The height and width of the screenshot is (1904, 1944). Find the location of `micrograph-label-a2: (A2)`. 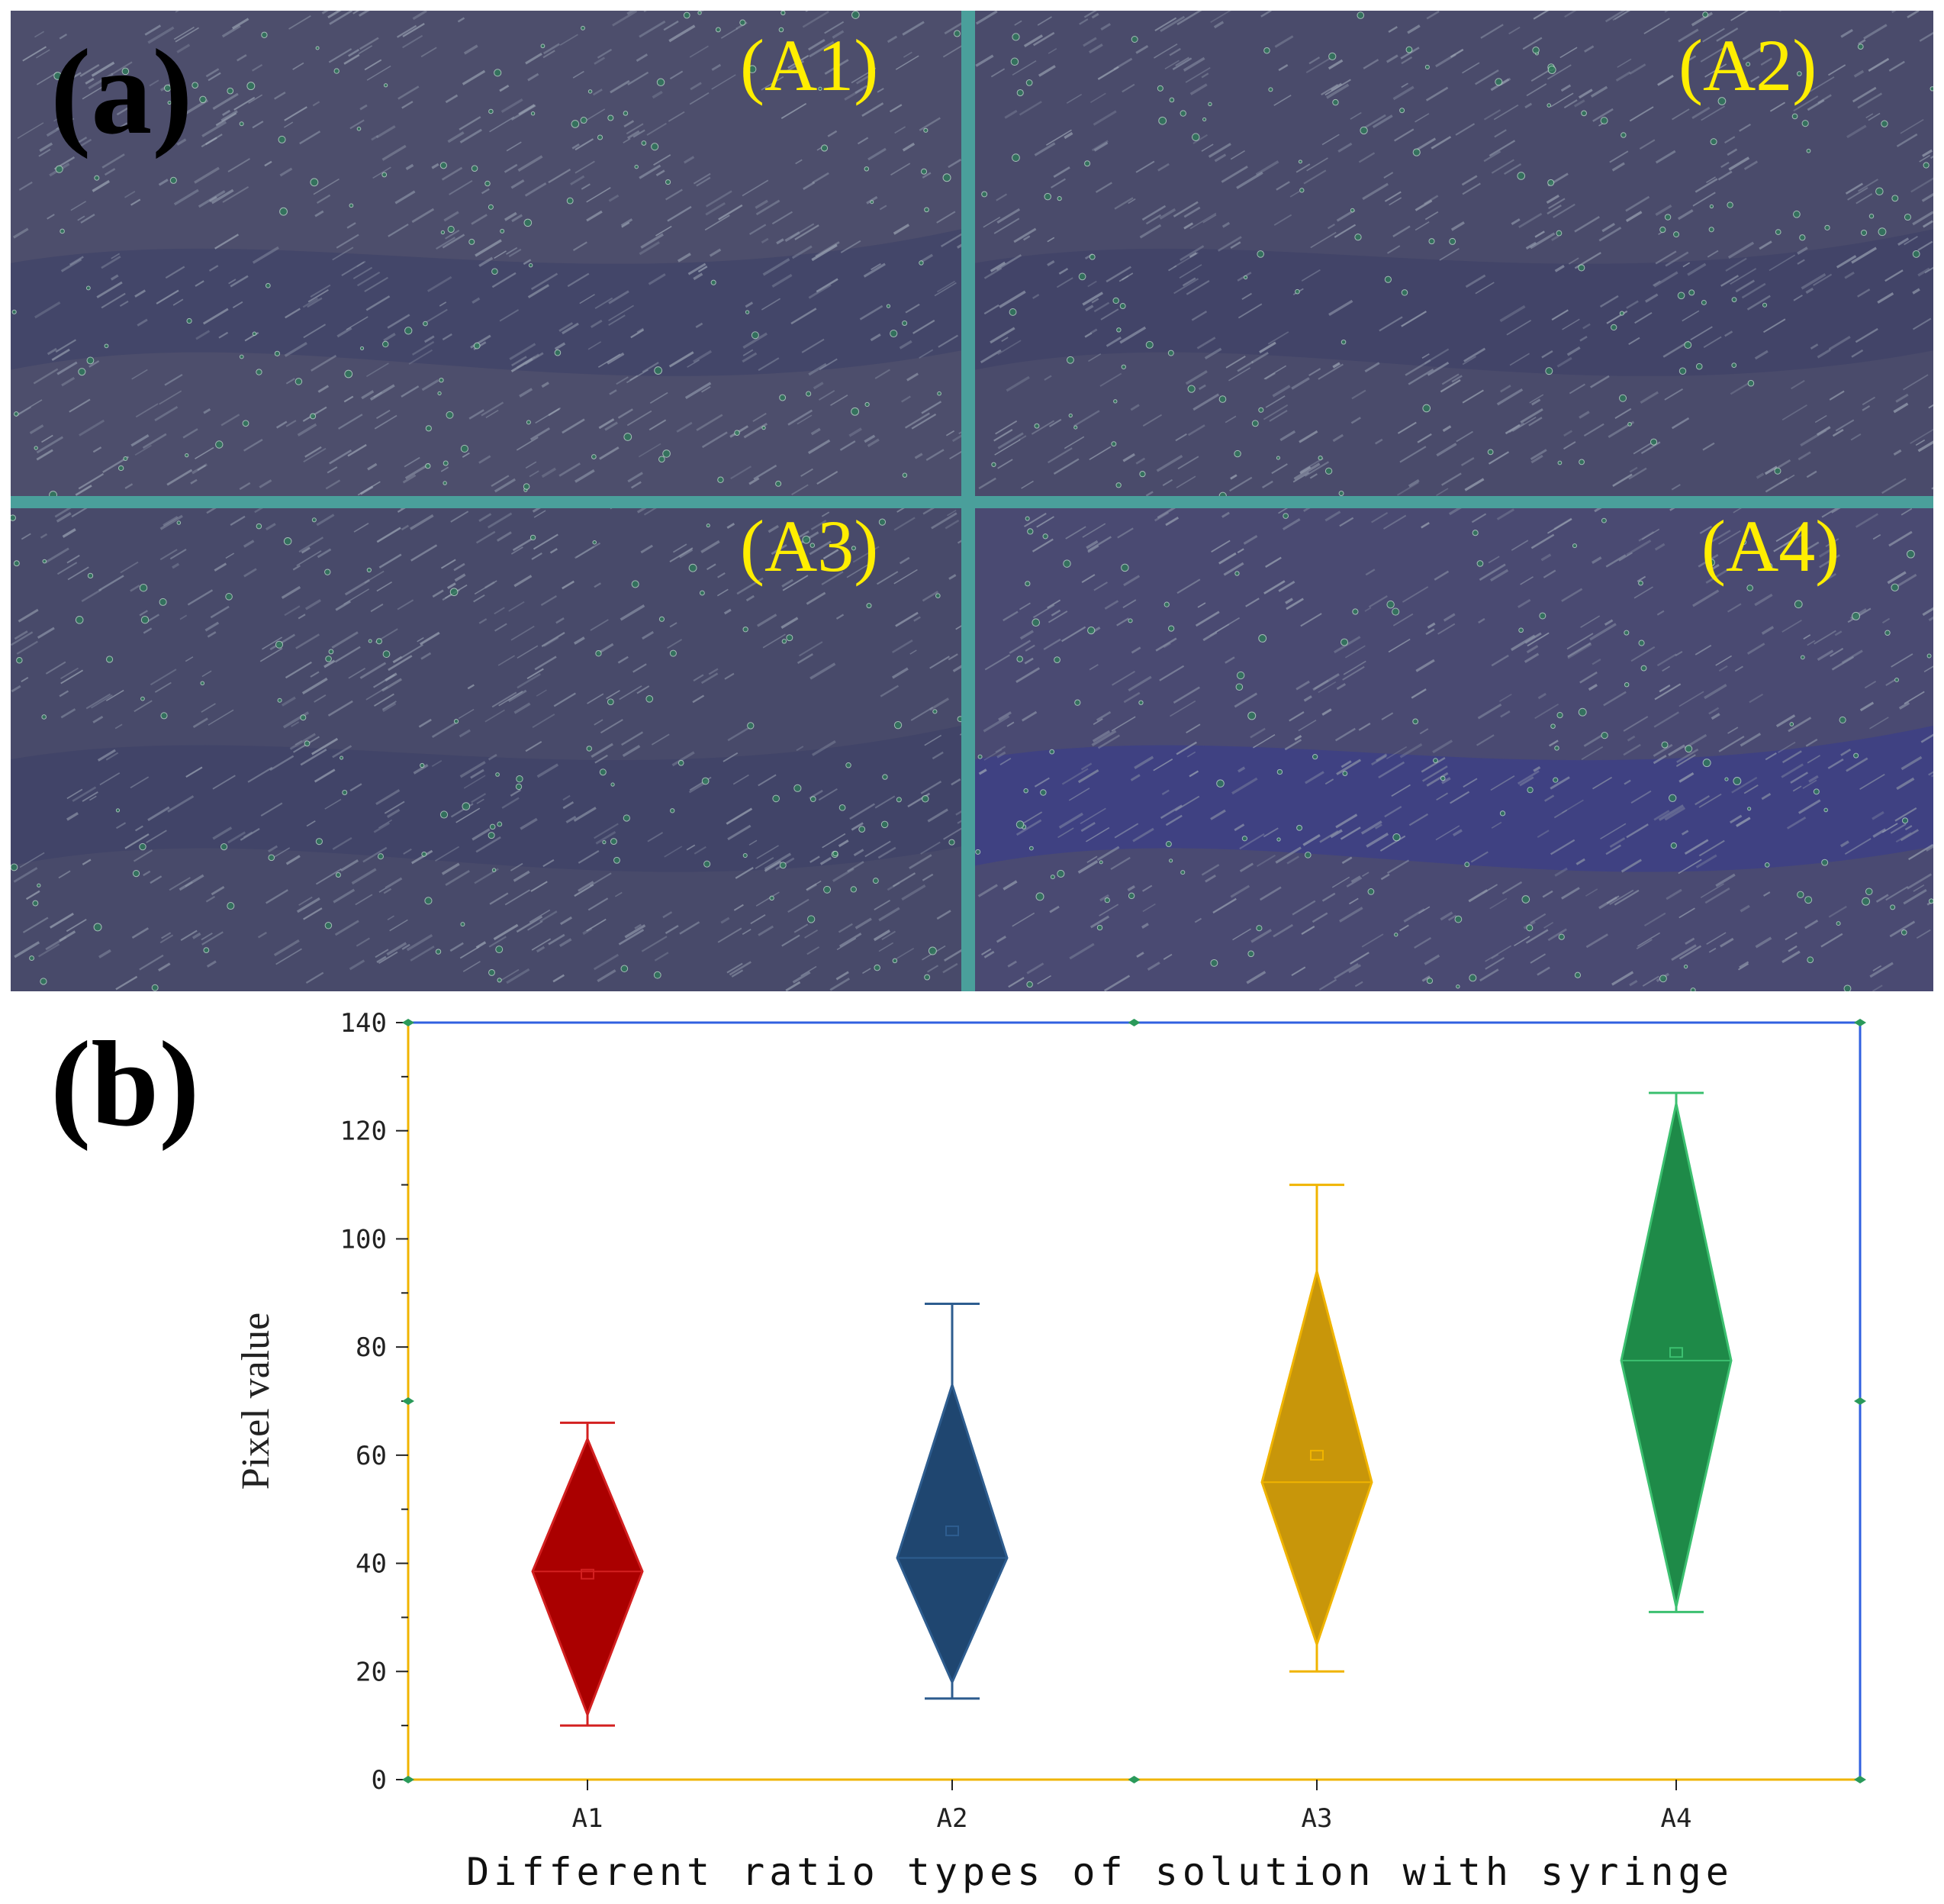

micrograph-label-a2: (A2) is located at coordinates (1748, 65).